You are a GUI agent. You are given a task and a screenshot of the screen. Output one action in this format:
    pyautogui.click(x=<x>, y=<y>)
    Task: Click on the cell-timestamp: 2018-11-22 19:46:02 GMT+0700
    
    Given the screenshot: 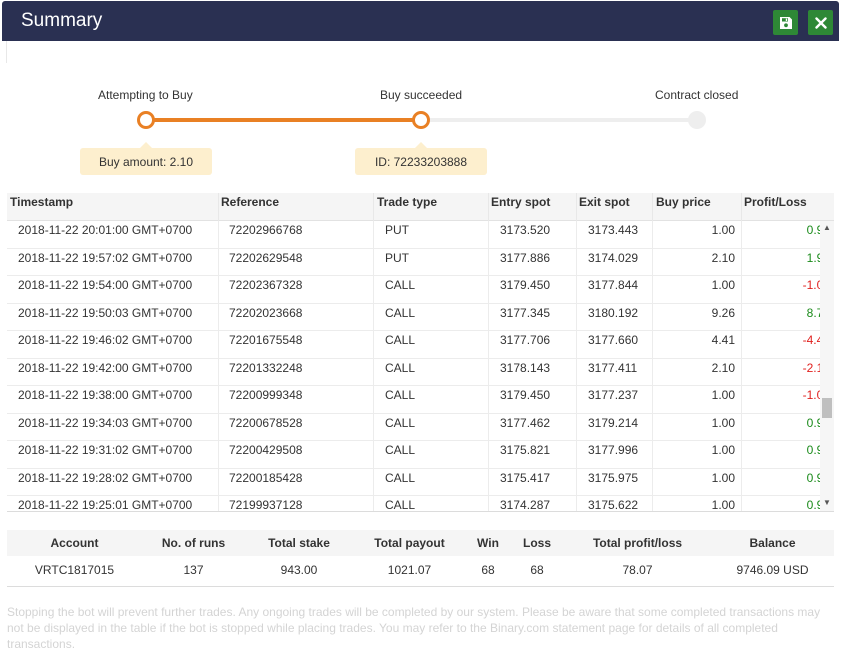 What is the action you would take?
    pyautogui.click(x=105, y=340)
    